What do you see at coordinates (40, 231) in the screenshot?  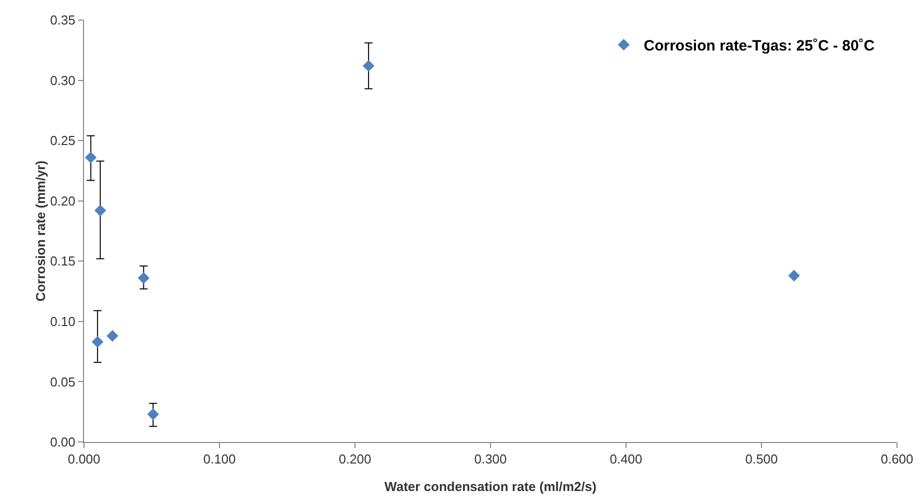 I see `y-axis-title: Corrosion rate (mm/yr)` at bounding box center [40, 231].